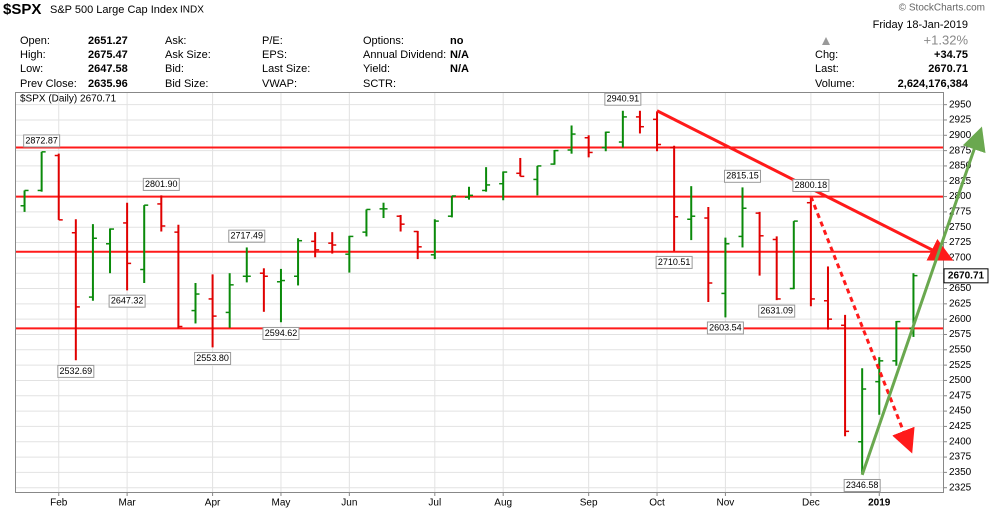 This screenshot has height=511, width=990. Describe the element at coordinates (960, 196) in the screenshot. I see `y-tick-label: 2800` at that location.